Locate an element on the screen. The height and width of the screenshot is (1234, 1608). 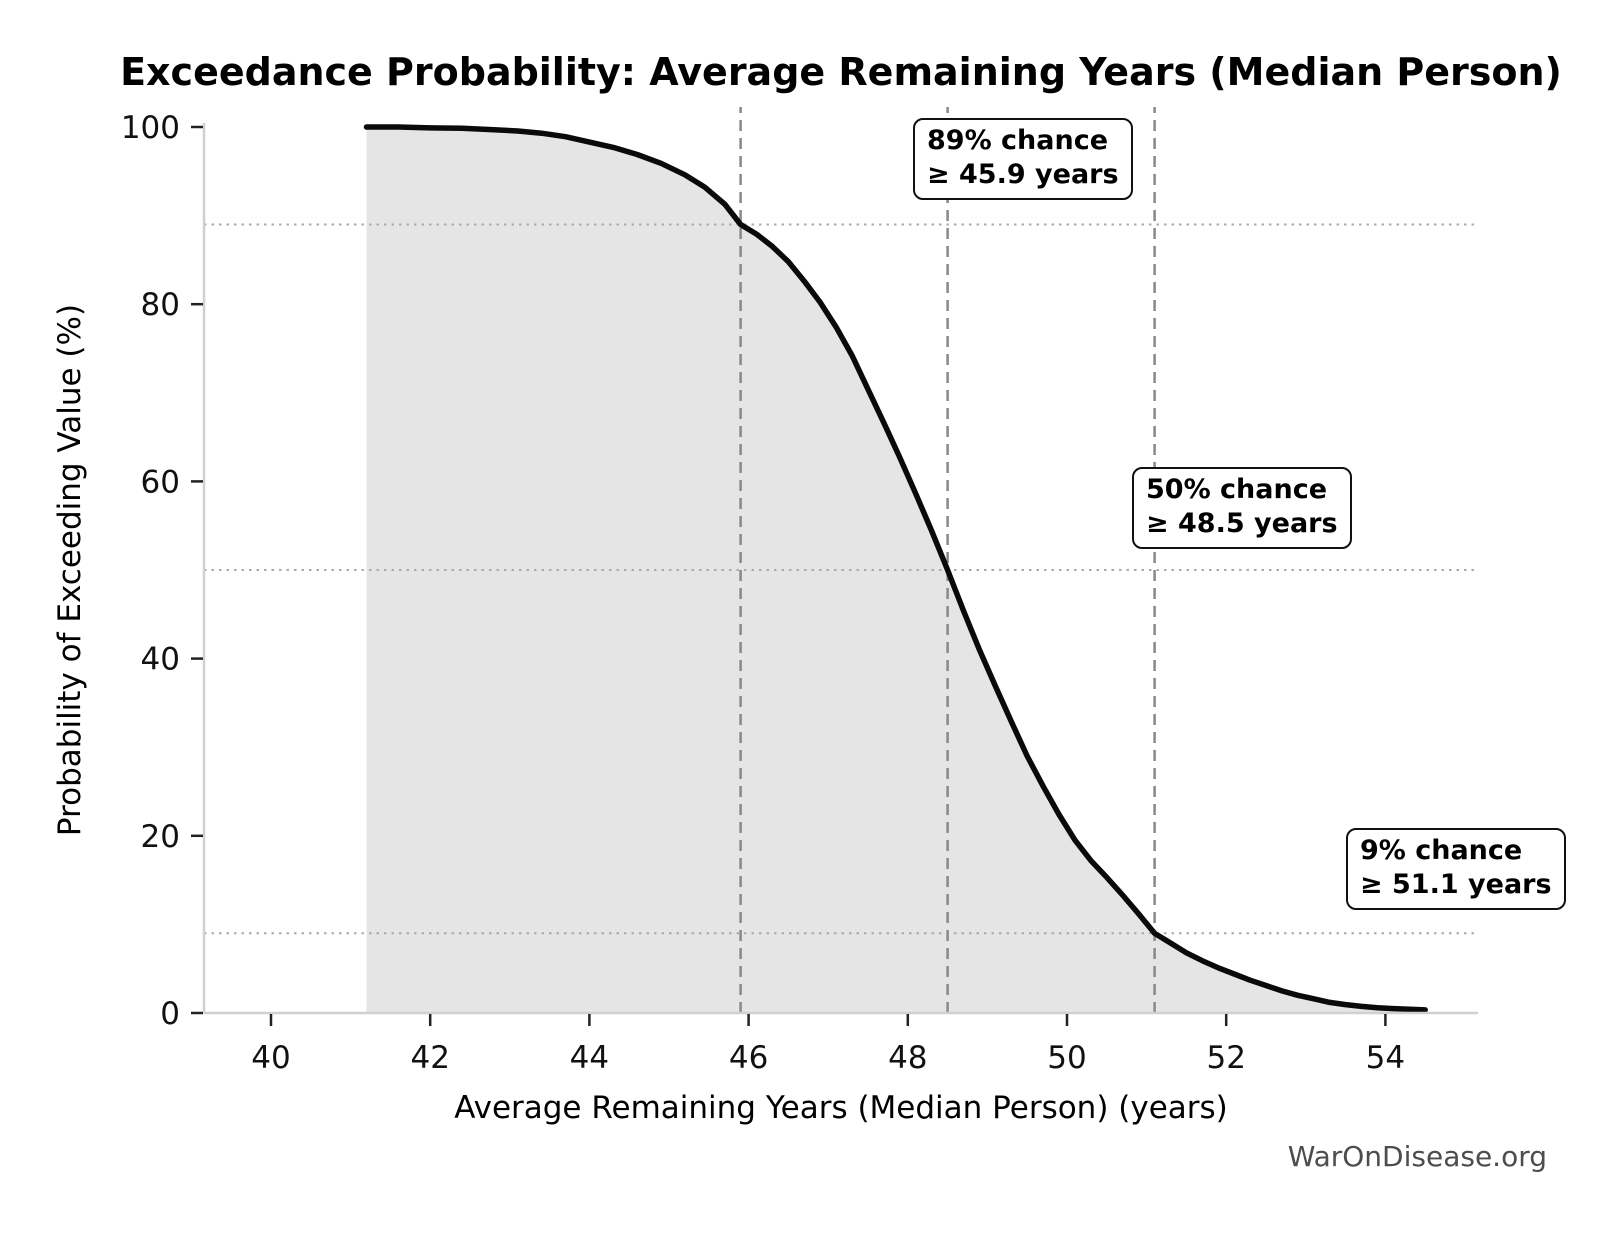
annotation-line: ≥ 45.9 years is located at coordinates (1023, 174).